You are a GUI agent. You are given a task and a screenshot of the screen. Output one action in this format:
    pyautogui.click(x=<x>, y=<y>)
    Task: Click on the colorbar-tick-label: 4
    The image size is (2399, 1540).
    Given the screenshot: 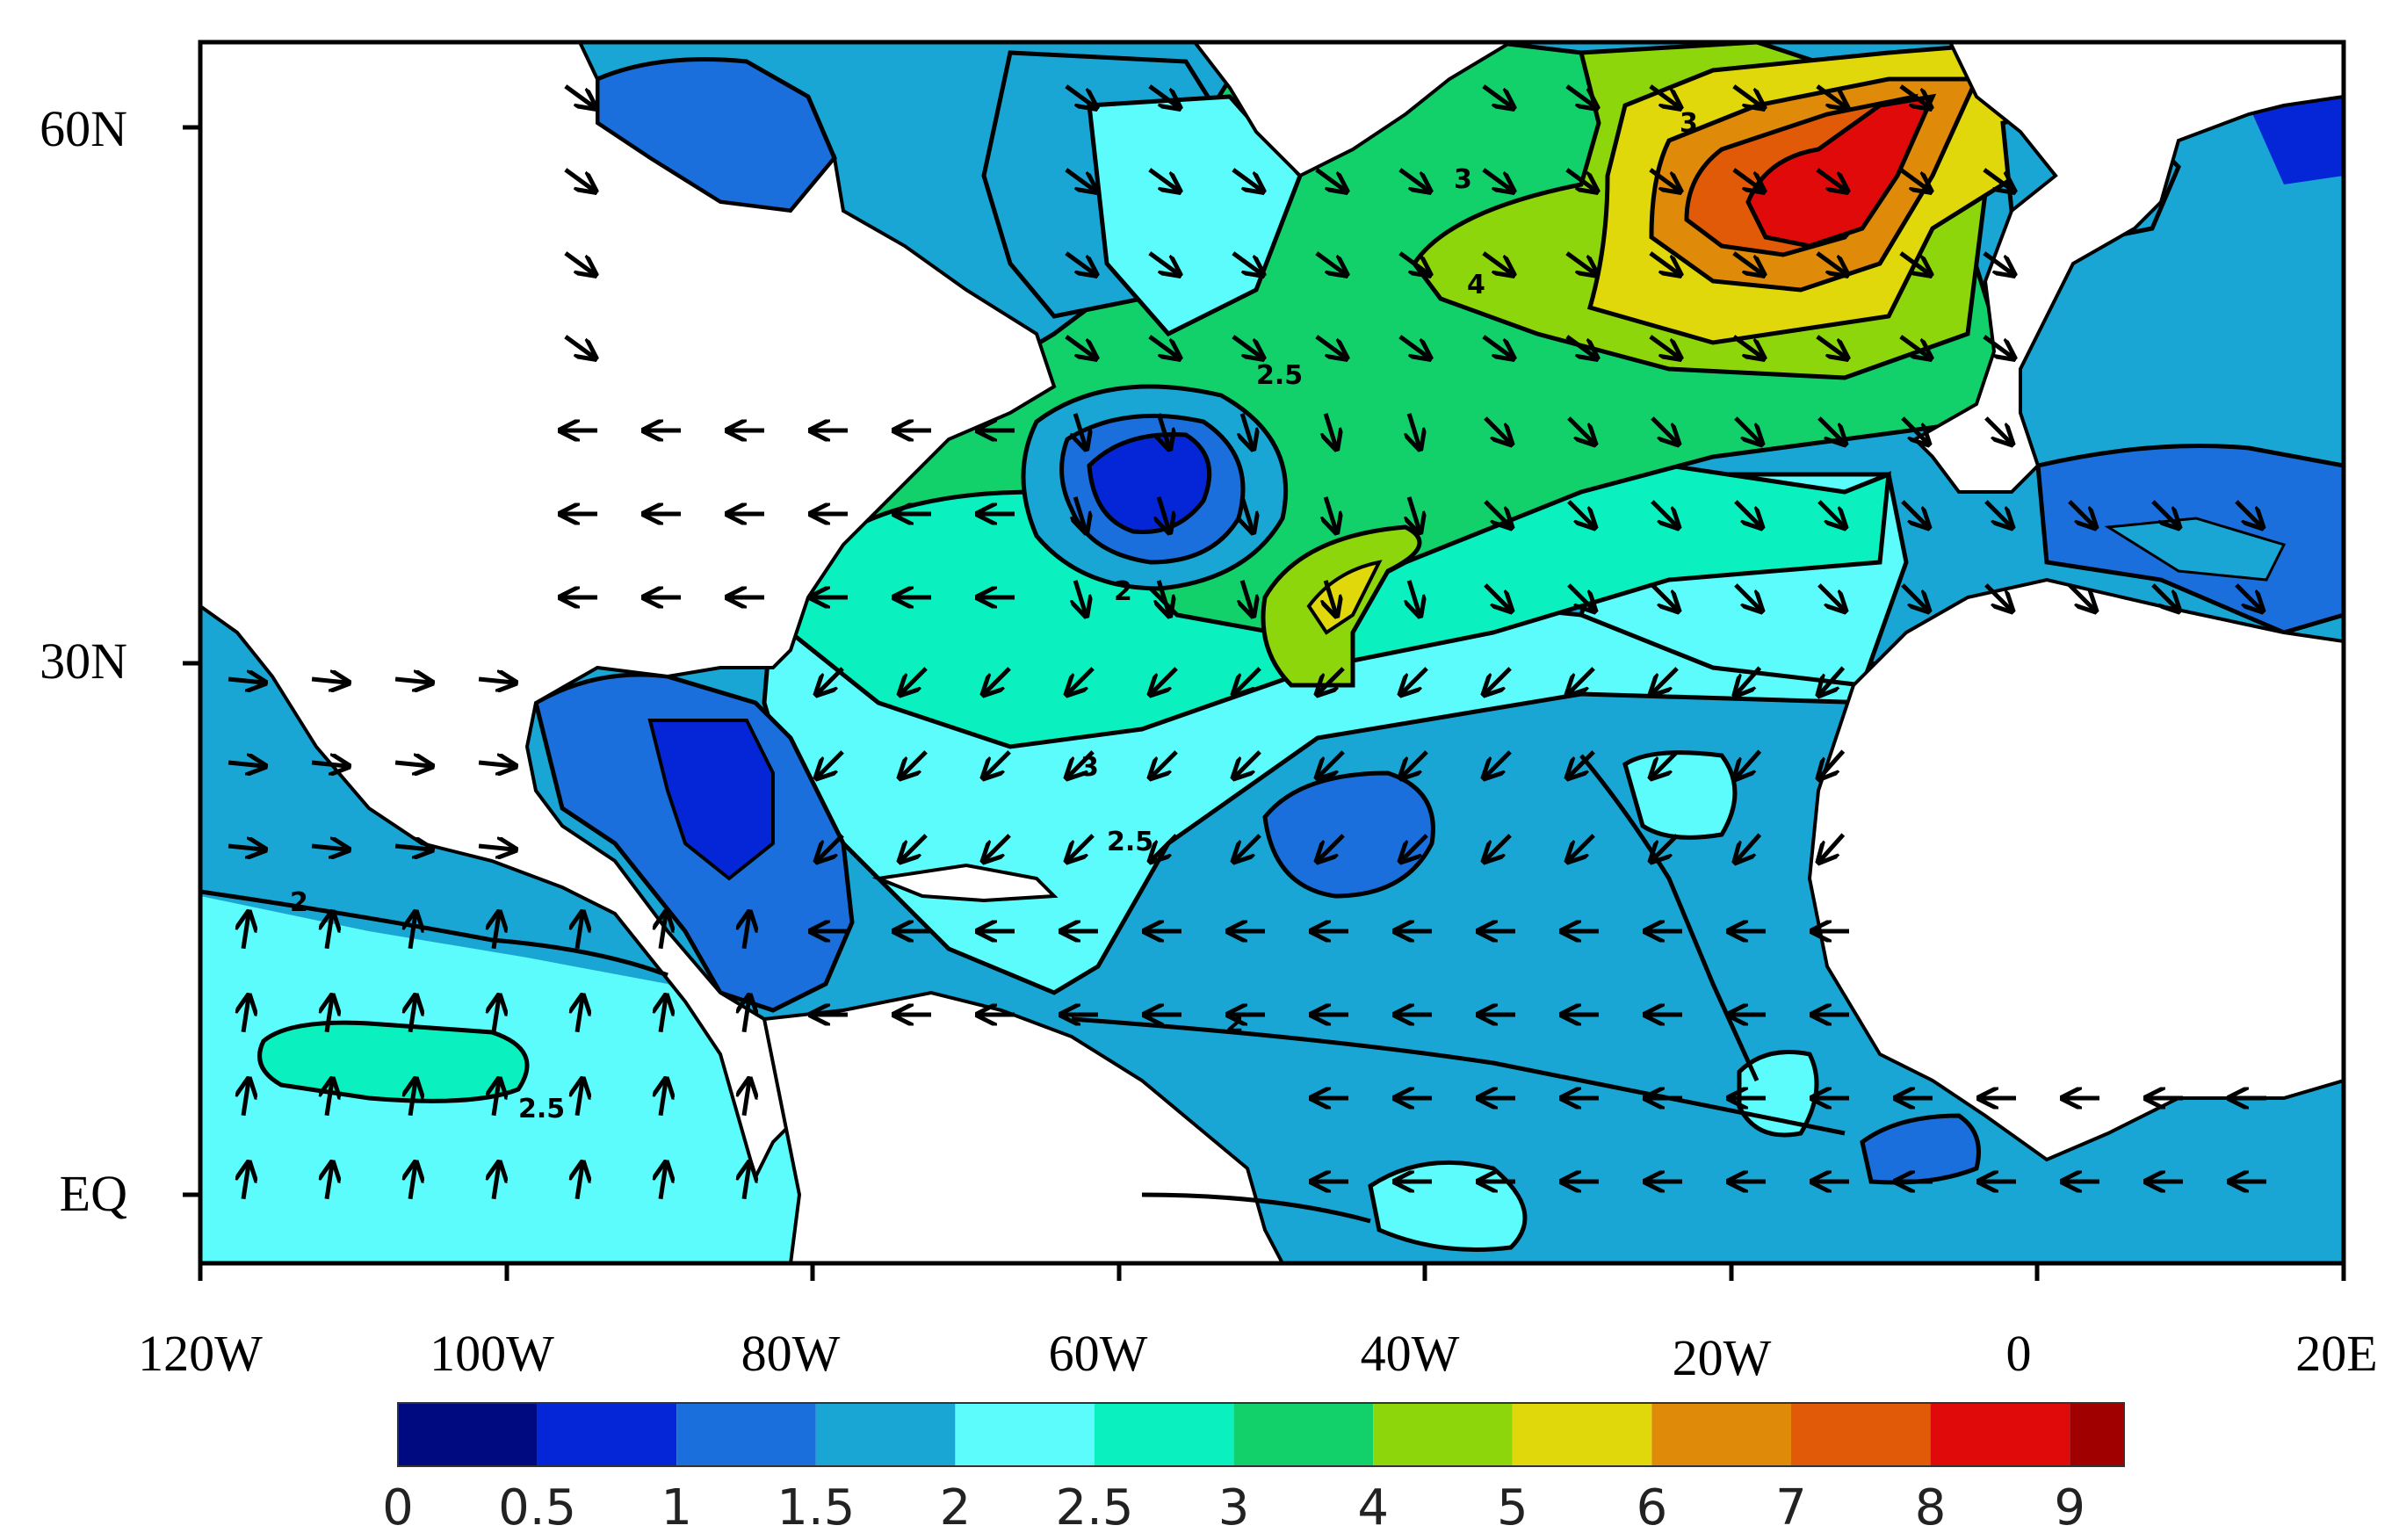 What is the action you would take?
    pyautogui.click(x=1373, y=1507)
    